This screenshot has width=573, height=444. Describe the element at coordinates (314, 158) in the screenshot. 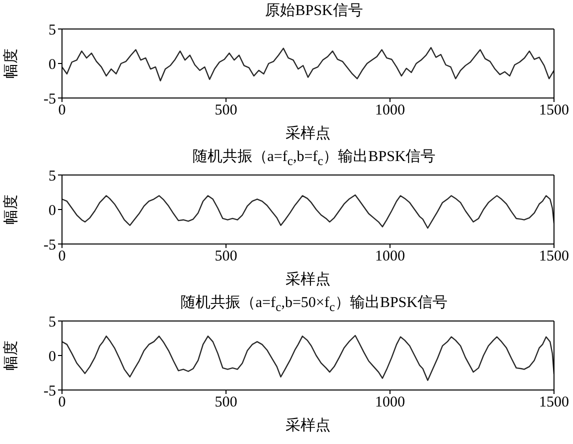

I see `chart-title: 随机共振（a=f$_{c}$,b=f$_{c}$）输出BPSK信号` at that location.